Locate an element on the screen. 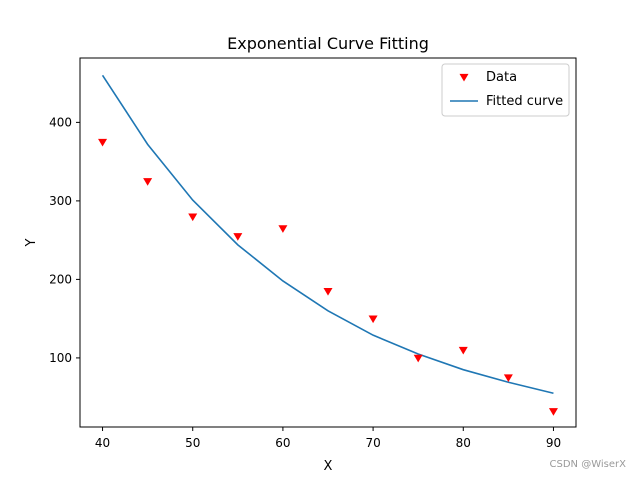 The height and width of the screenshot is (480, 640). watermark: CSDN @WiserX is located at coordinates (587, 464).